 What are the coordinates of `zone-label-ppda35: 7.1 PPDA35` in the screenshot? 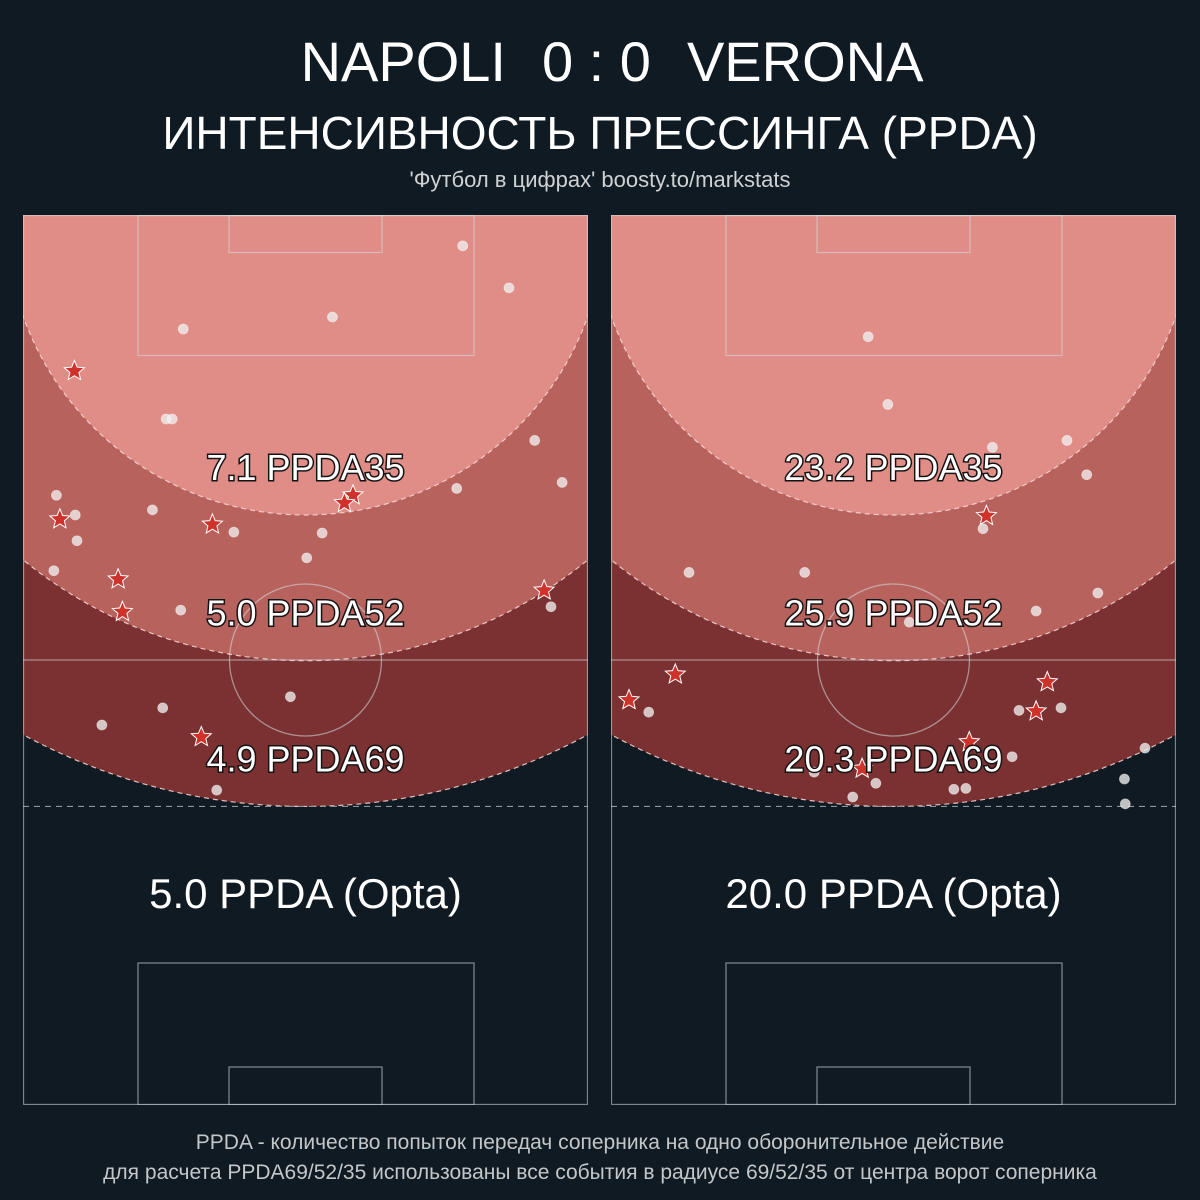 It's located at (305, 467).